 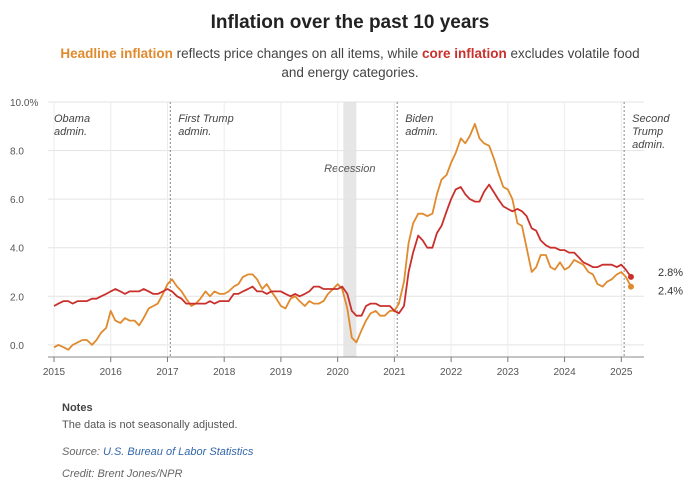 What do you see at coordinates (508, 372) in the screenshot?
I see `x-tick-label: 2023` at bounding box center [508, 372].